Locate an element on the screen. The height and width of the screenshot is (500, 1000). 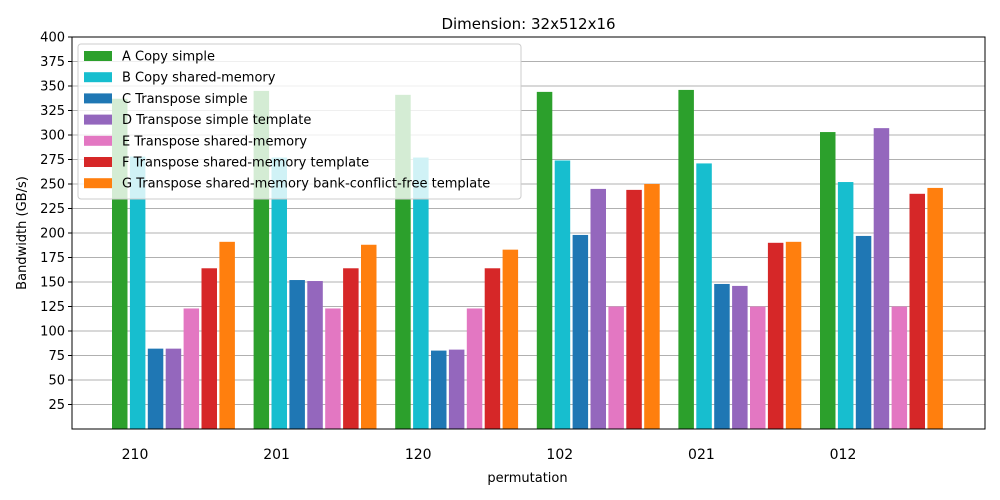
legend-entry: D Transpose simple template is located at coordinates (216, 120).